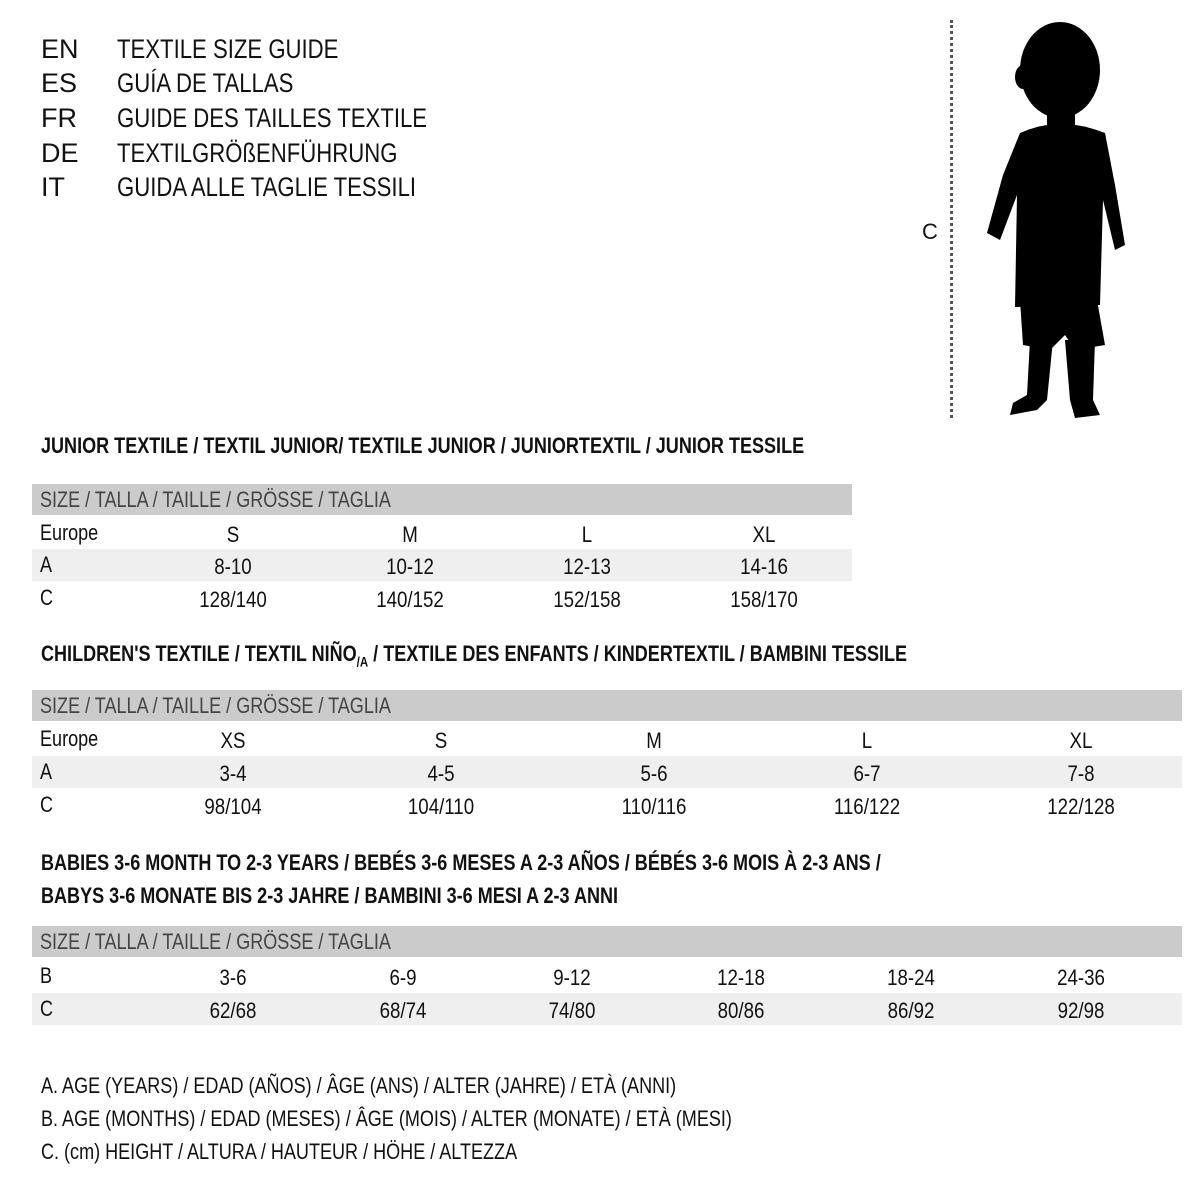 The height and width of the screenshot is (1200, 1200). I want to click on cell: 62/68, so click(233, 1010).